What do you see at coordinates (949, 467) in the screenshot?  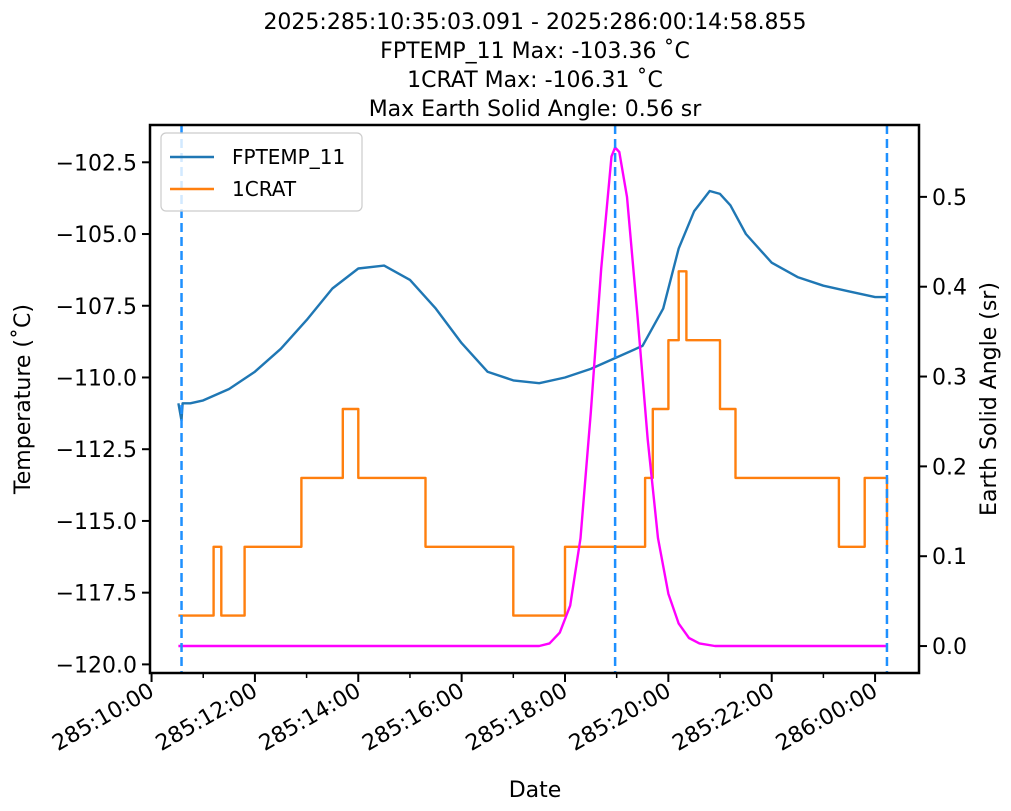 I see `y2-tick-label: 0.2` at bounding box center [949, 467].